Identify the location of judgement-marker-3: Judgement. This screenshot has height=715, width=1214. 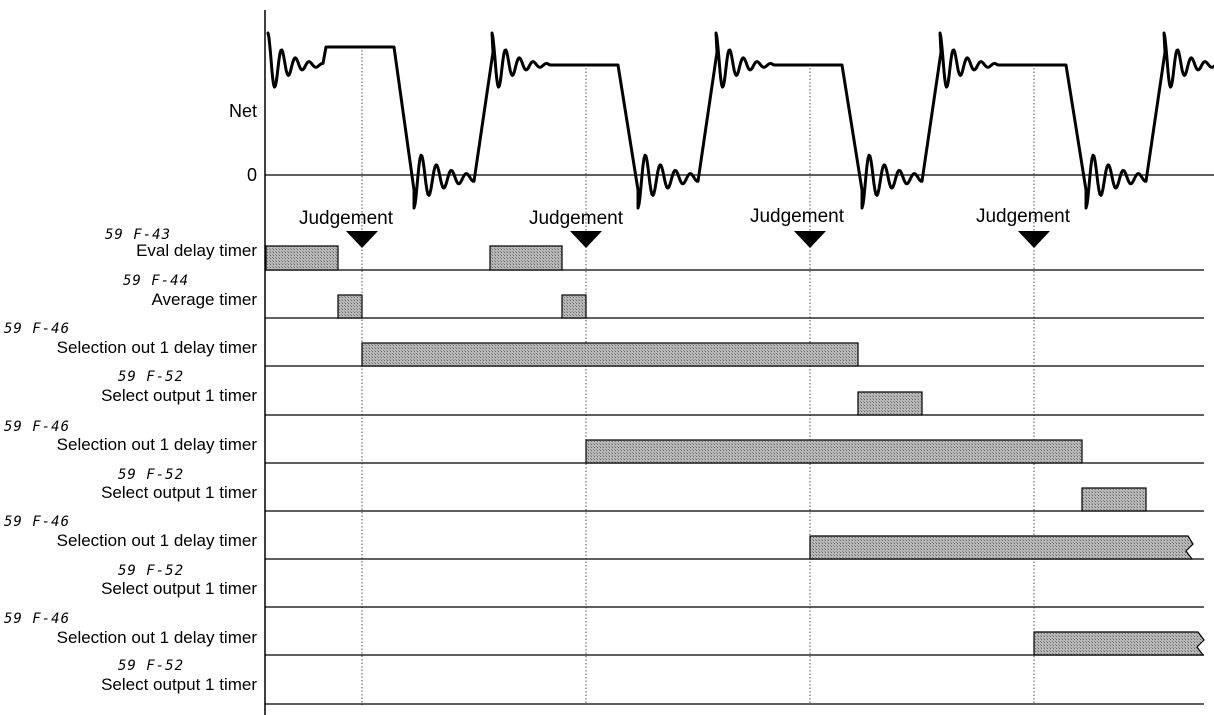
(797, 227).